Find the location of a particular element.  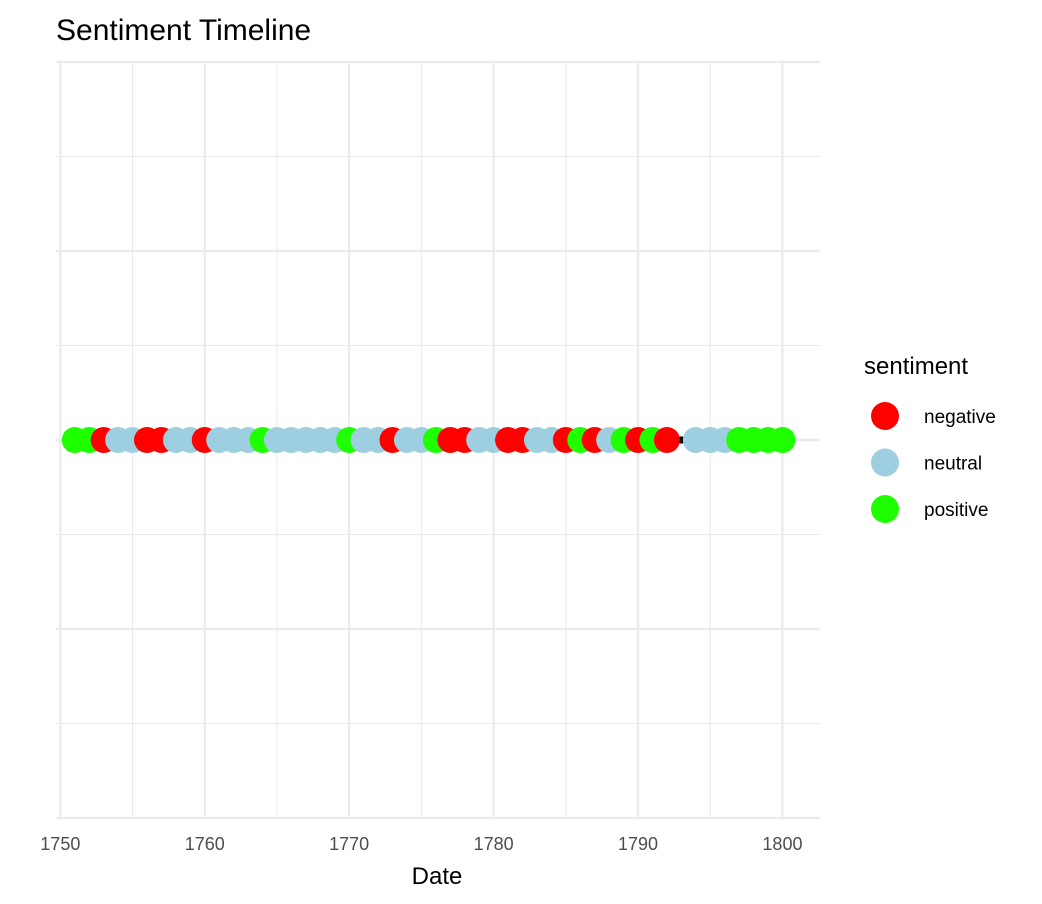

x-axis-title: Date is located at coordinates (437, 876).